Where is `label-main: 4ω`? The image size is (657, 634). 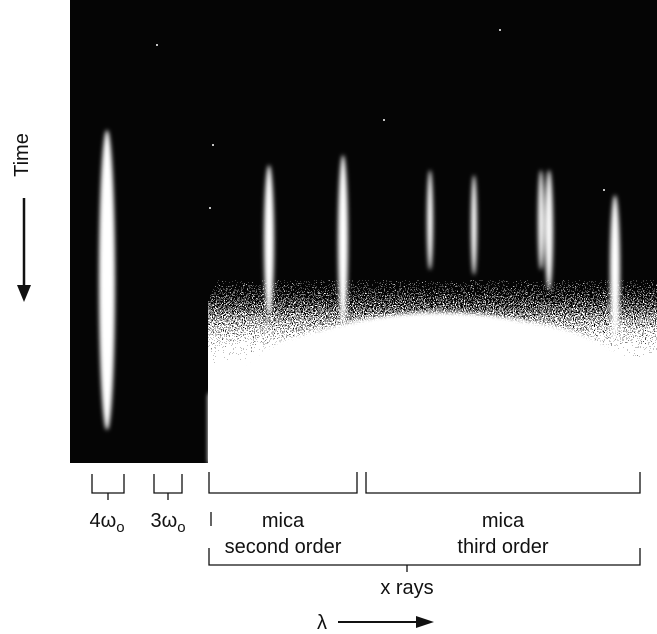 label-main: 4ω is located at coordinates (102, 521).